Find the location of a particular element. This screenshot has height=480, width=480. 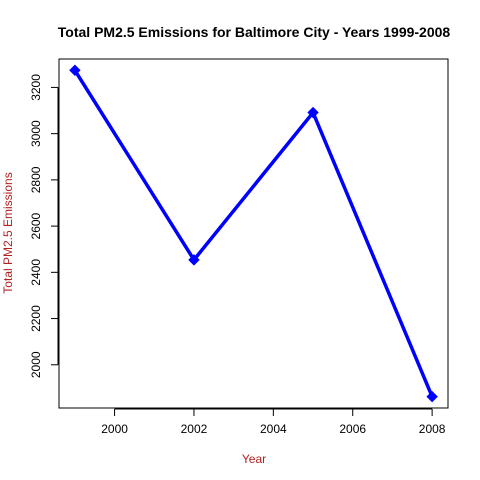

x-axis: 2000 2002 2004 2006 2008 is located at coordinates (273, 422).